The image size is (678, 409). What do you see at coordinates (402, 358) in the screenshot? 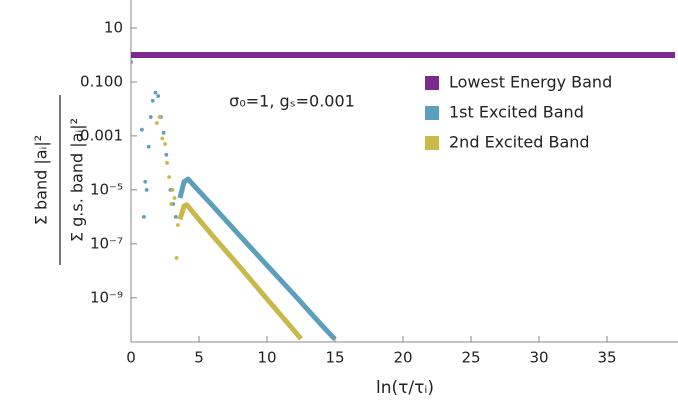
I see `x-tick-label: 20` at bounding box center [402, 358].